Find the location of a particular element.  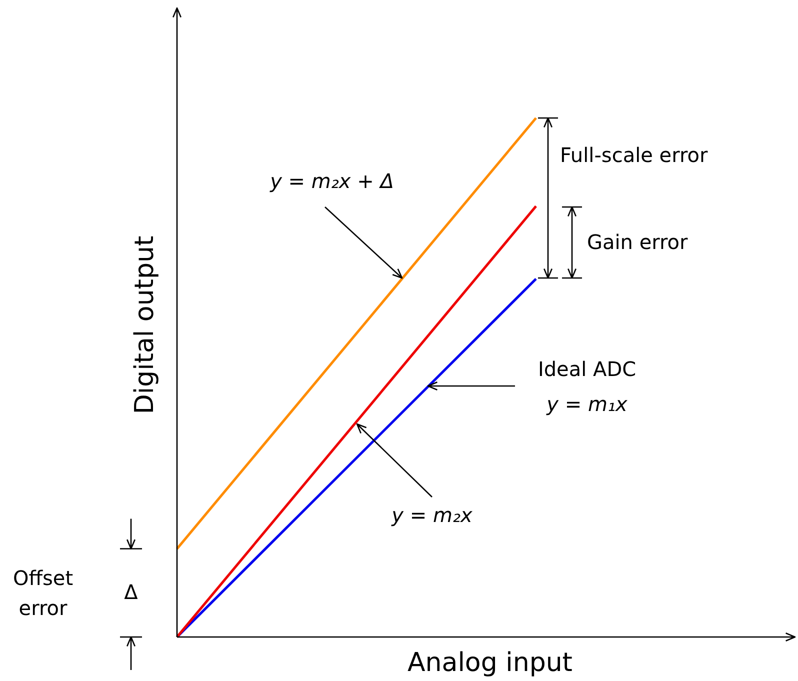

y-axis-title: Digital output is located at coordinates (145, 325).